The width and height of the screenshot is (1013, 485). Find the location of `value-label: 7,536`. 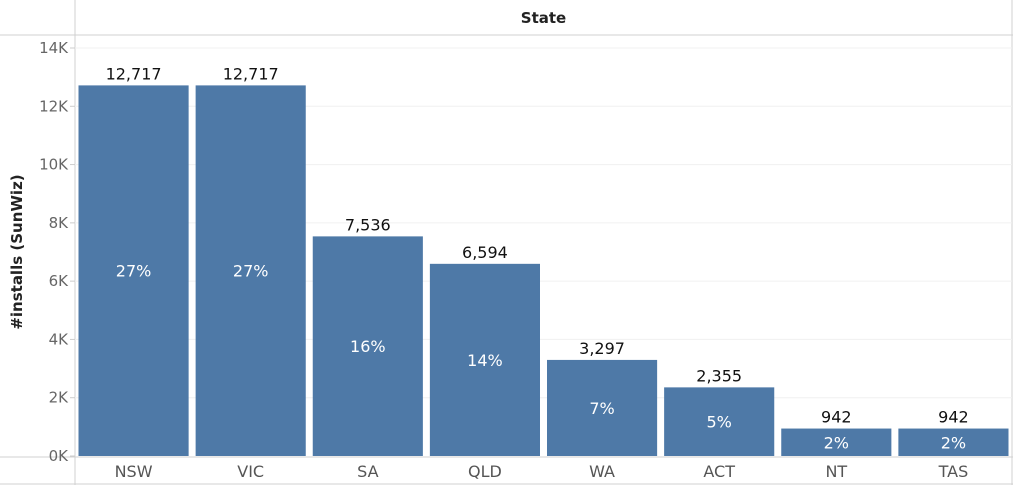

value-label: 7,536 is located at coordinates (368, 224).